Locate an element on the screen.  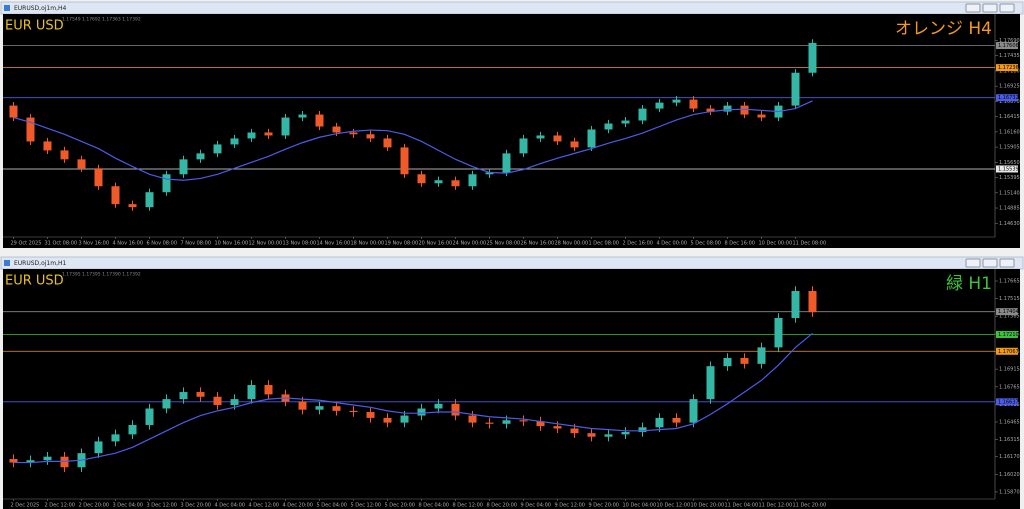
y-tick-label: 1.17435 is located at coordinates (1009, 56).